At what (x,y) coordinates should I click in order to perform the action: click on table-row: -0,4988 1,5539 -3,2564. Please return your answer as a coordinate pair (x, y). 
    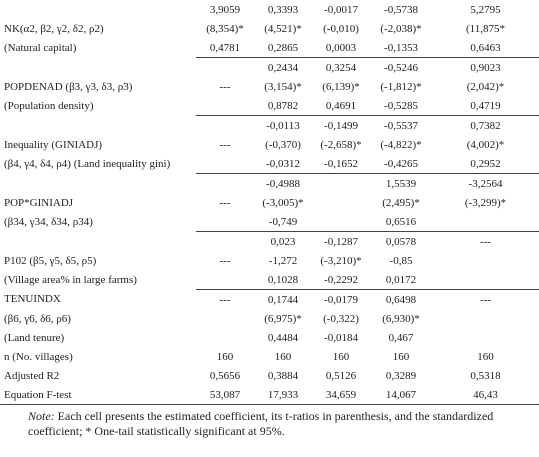
    Looking at the image, I should click on (269, 184).